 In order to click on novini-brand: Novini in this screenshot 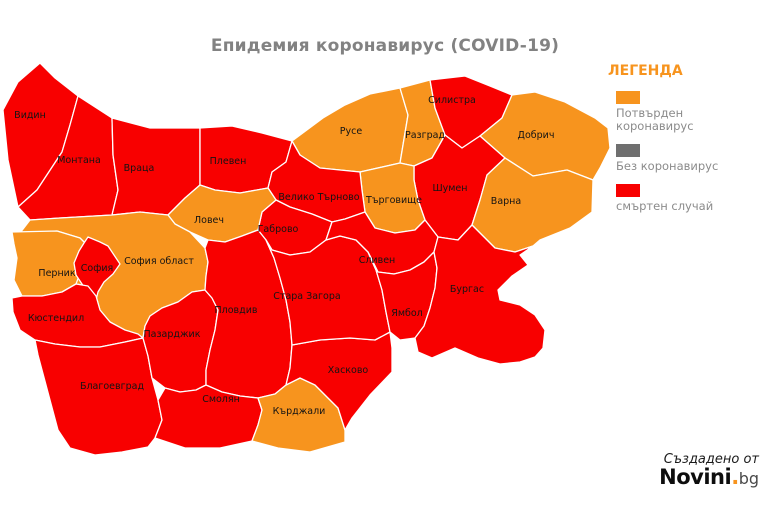, I will do `click(695, 477)`.